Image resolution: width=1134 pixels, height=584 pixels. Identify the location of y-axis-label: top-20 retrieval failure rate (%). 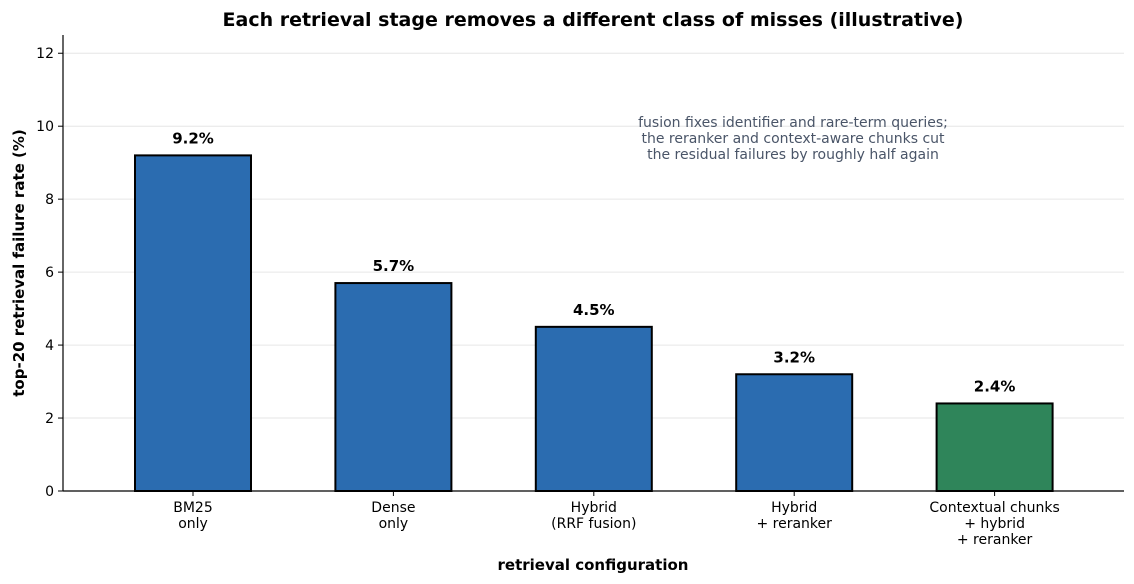
(19, 262).